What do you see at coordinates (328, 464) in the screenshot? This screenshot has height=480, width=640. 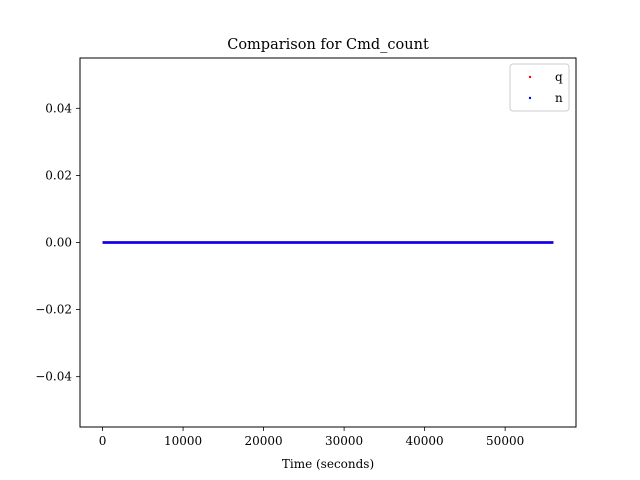 I see `x-axis-label: Time (seconds)` at bounding box center [328, 464].